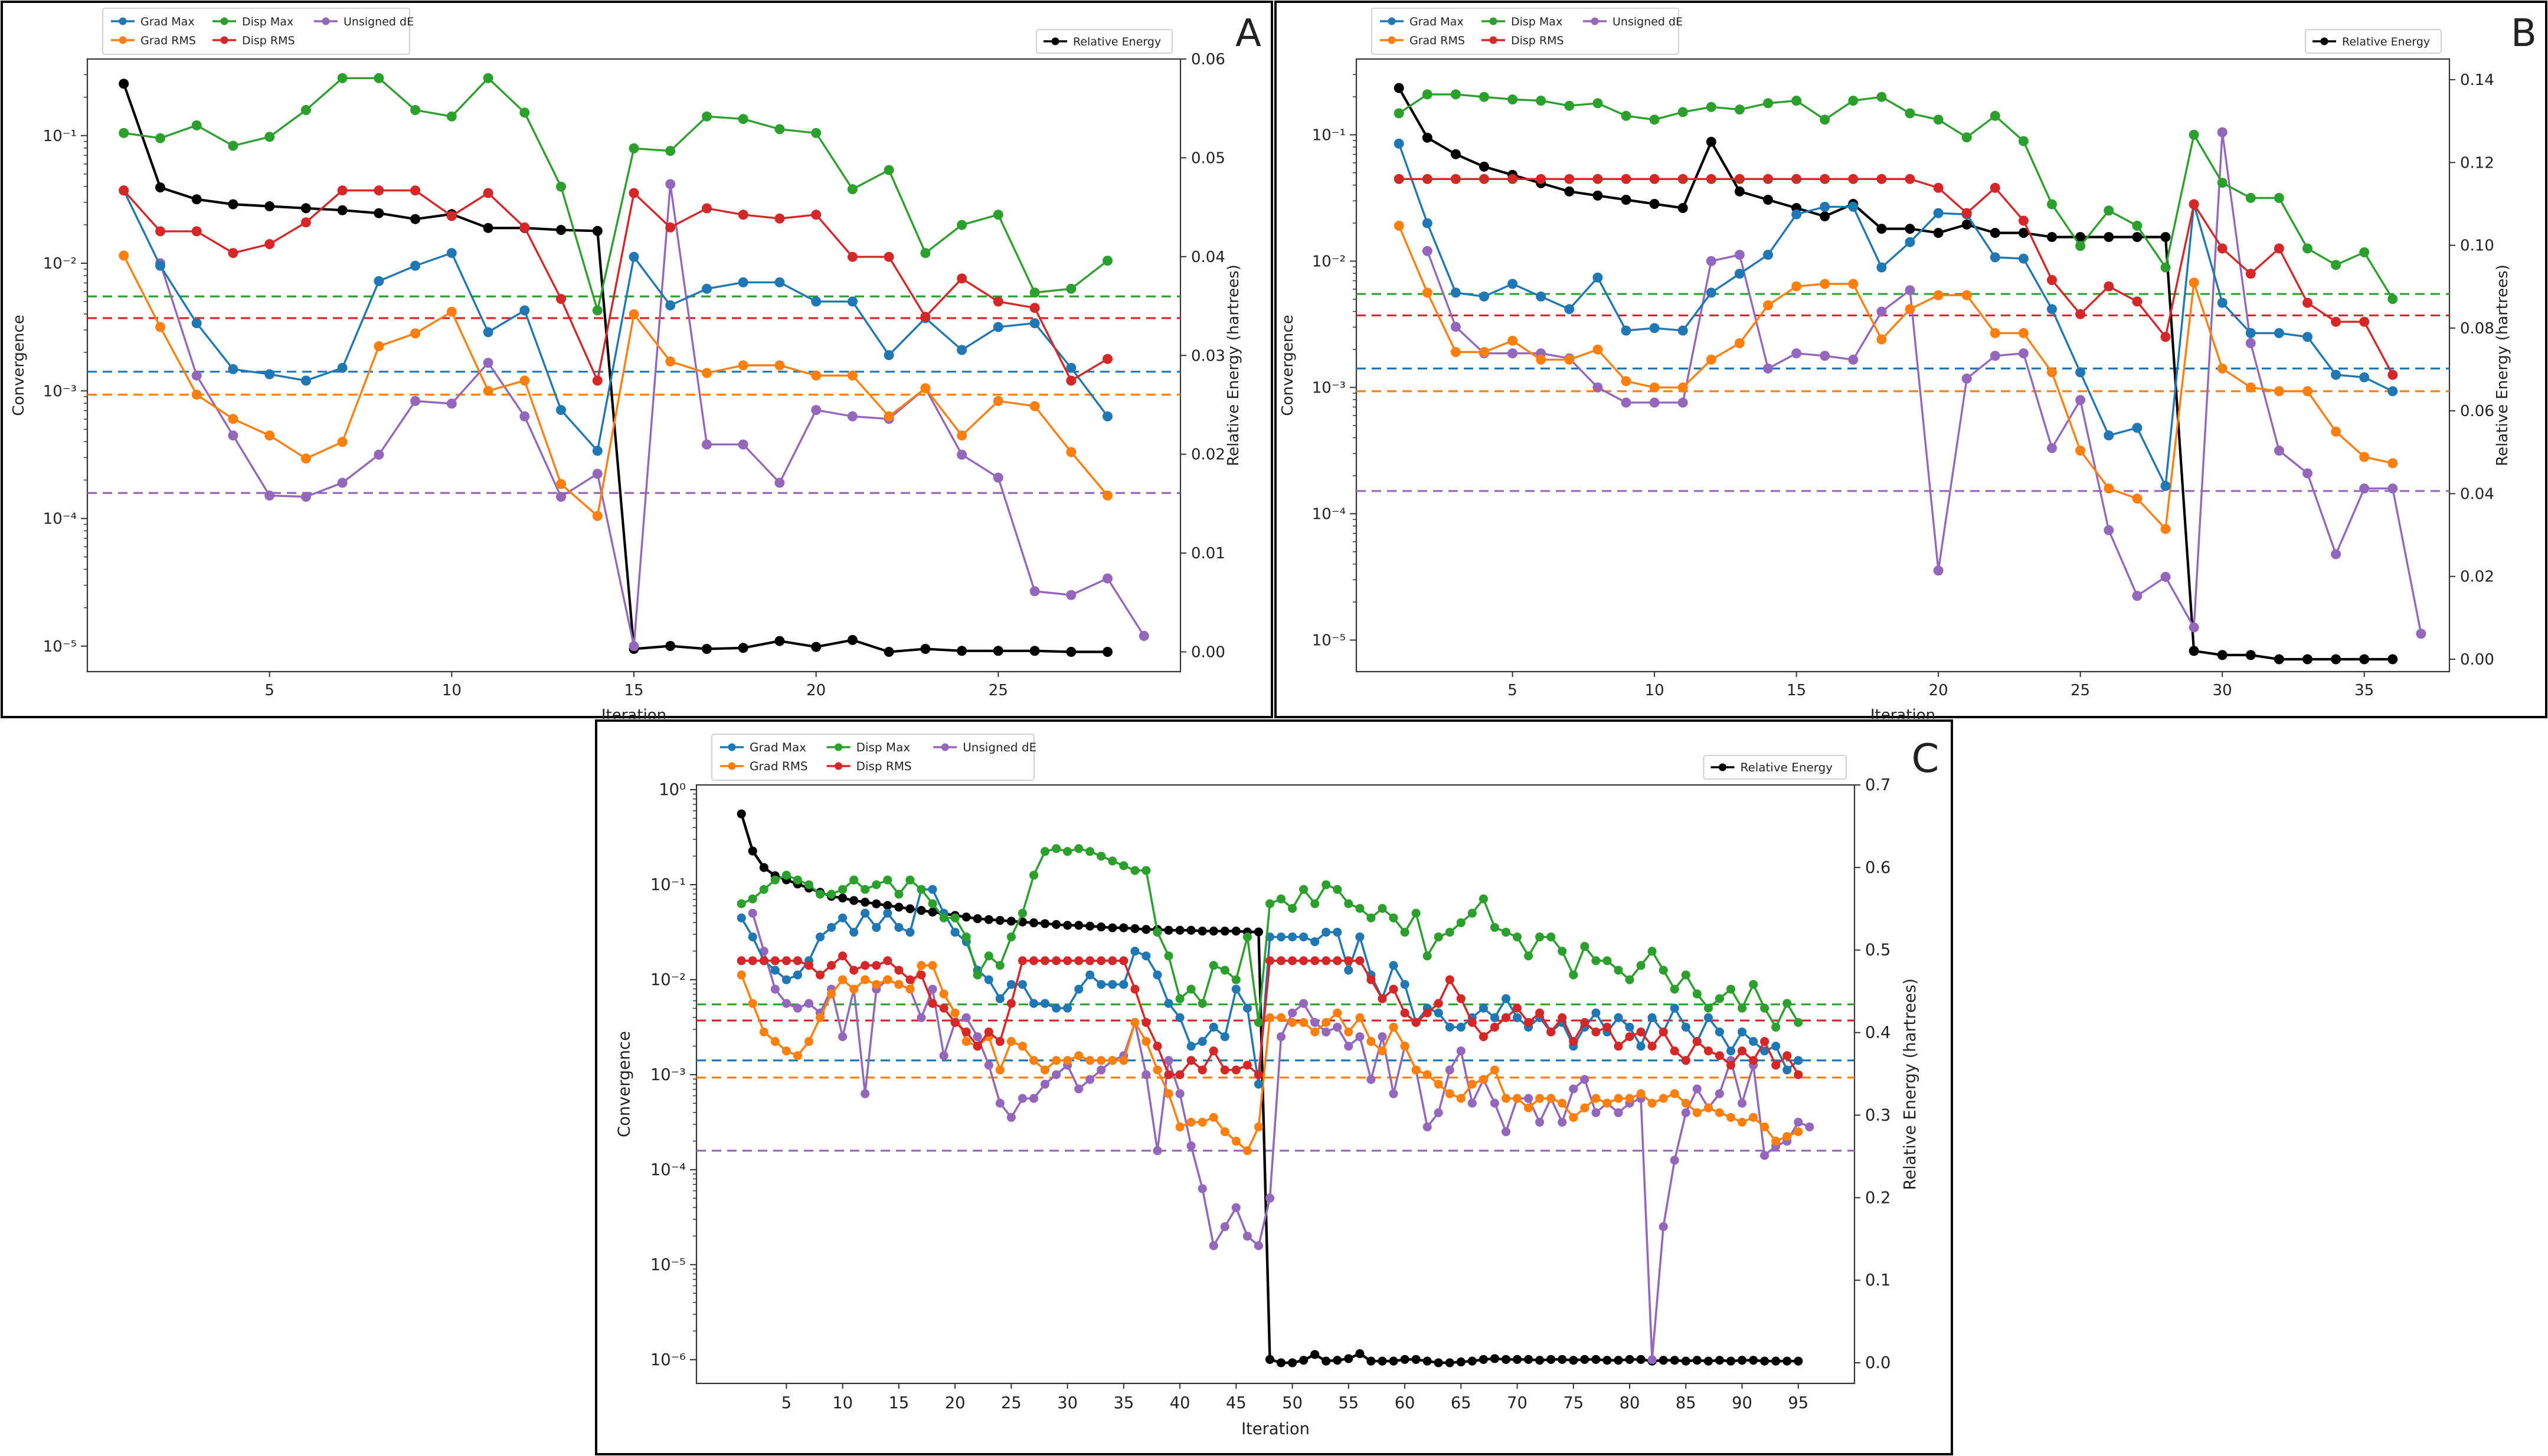 This screenshot has height=1456, width=2548. Describe the element at coordinates (668, 885) in the screenshot. I see `y-tick-label: 10⁻¹` at that location.